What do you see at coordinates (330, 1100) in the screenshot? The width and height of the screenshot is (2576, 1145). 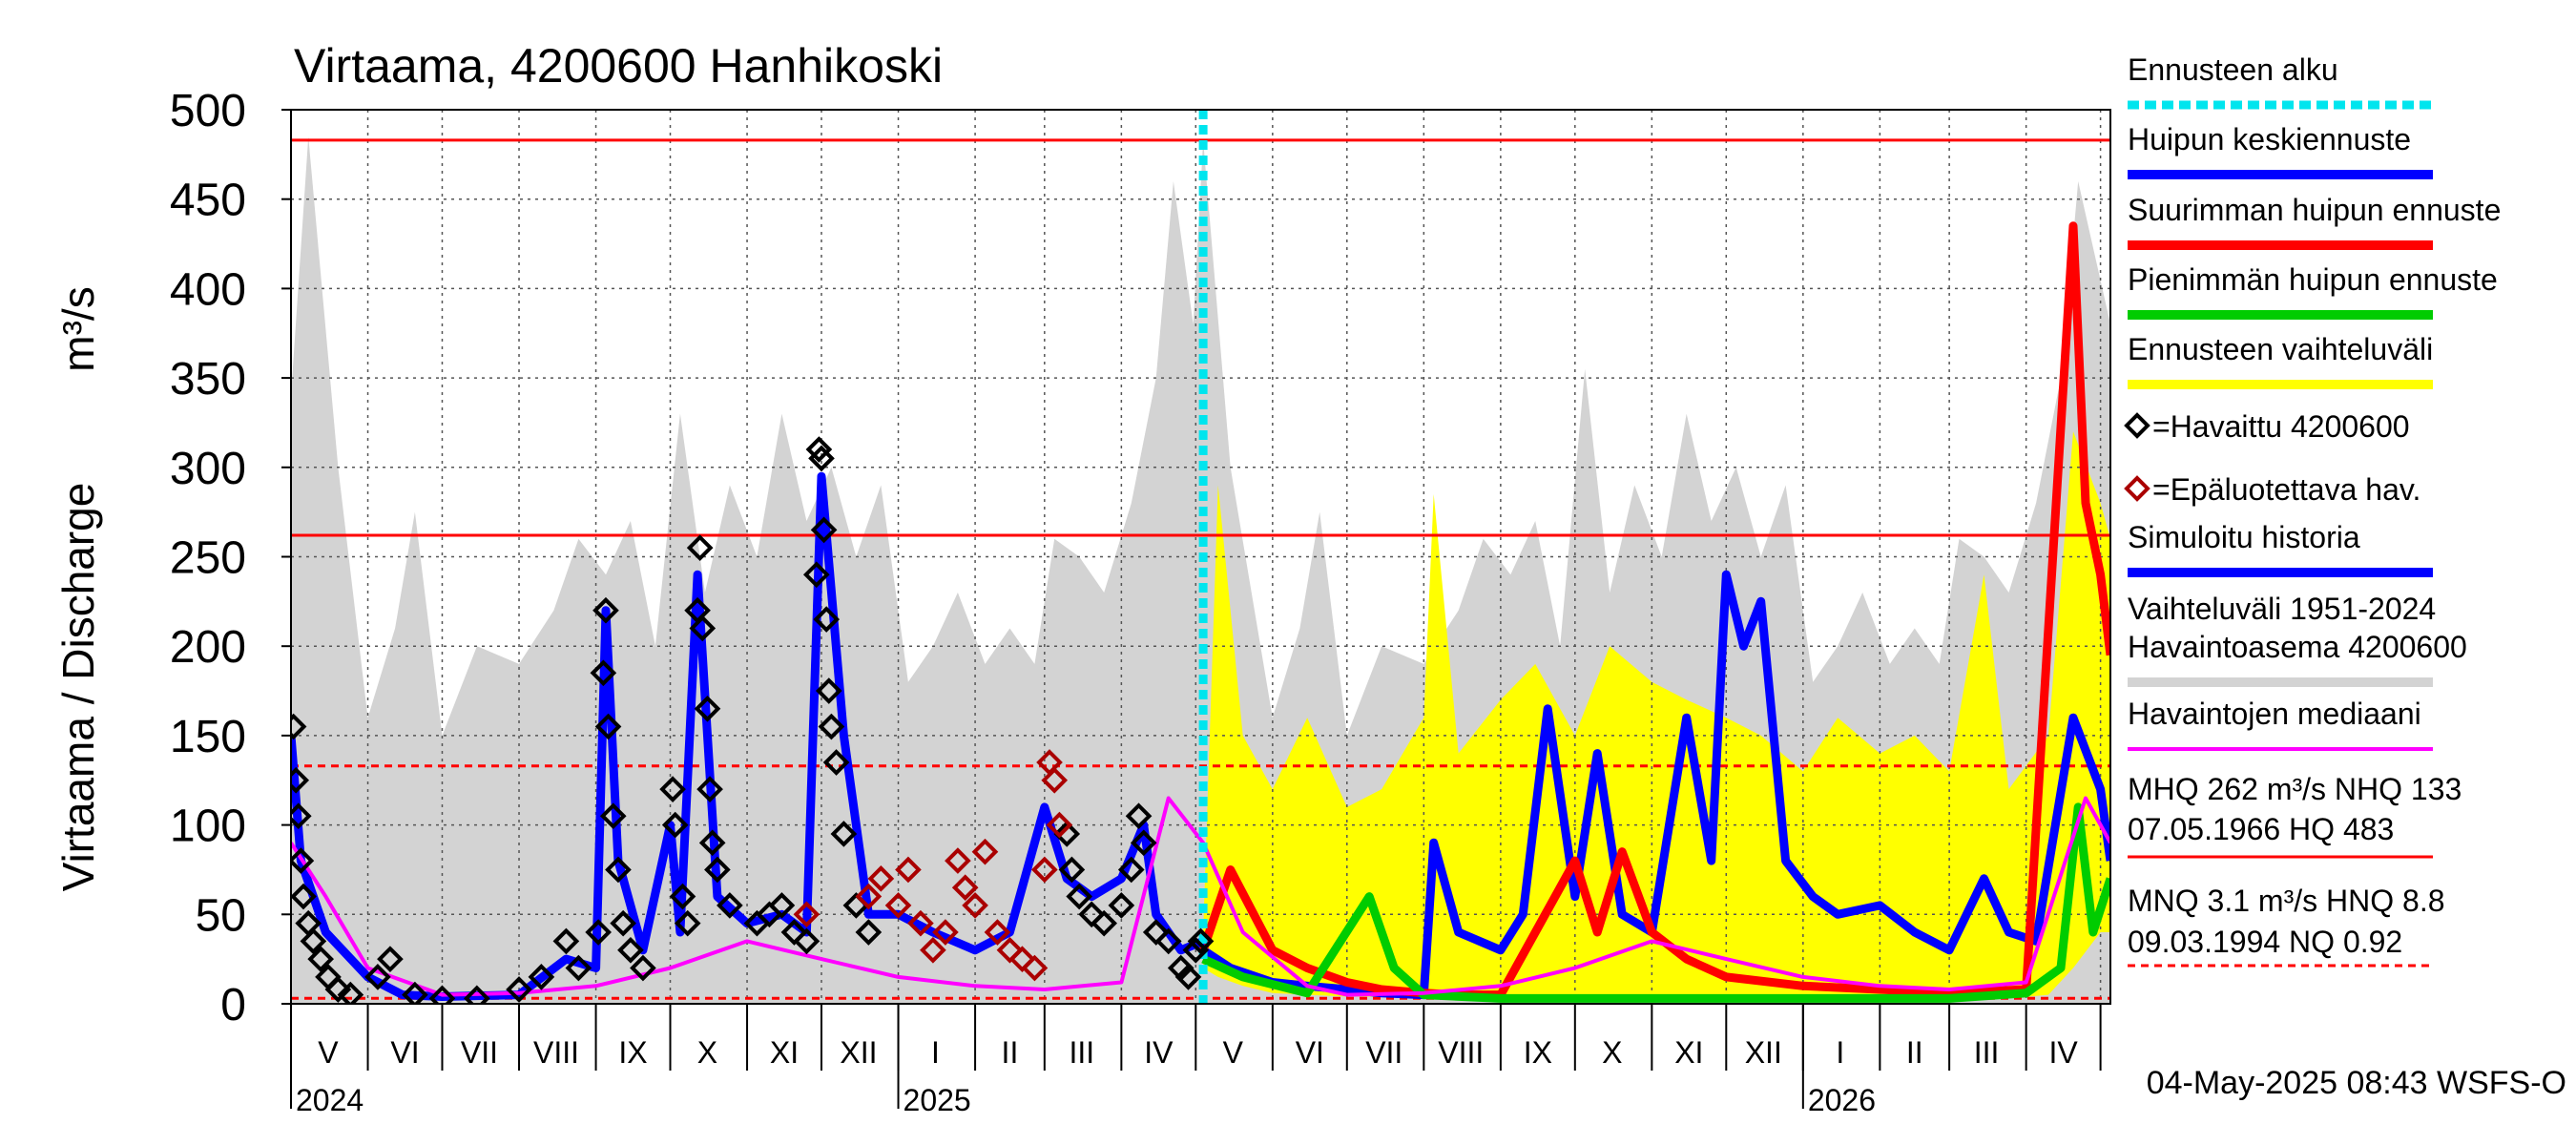 I see `year-label: 2024` at bounding box center [330, 1100].